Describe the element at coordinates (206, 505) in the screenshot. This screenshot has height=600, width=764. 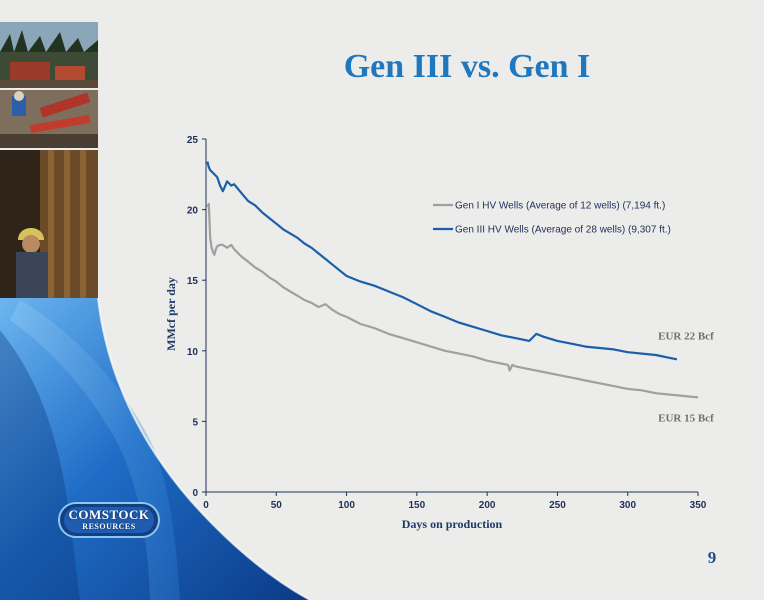
I see `x-tick-label: 0` at that location.